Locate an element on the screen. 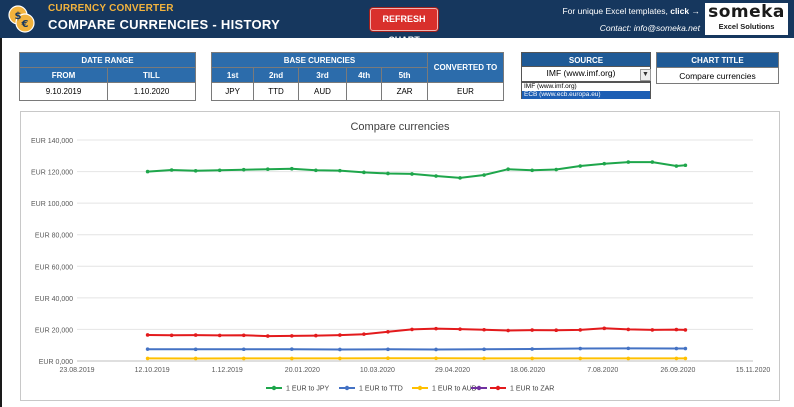 The width and height of the screenshot is (794, 407). refresh-chart-button: REFRESH CHART is located at coordinates (404, 26).